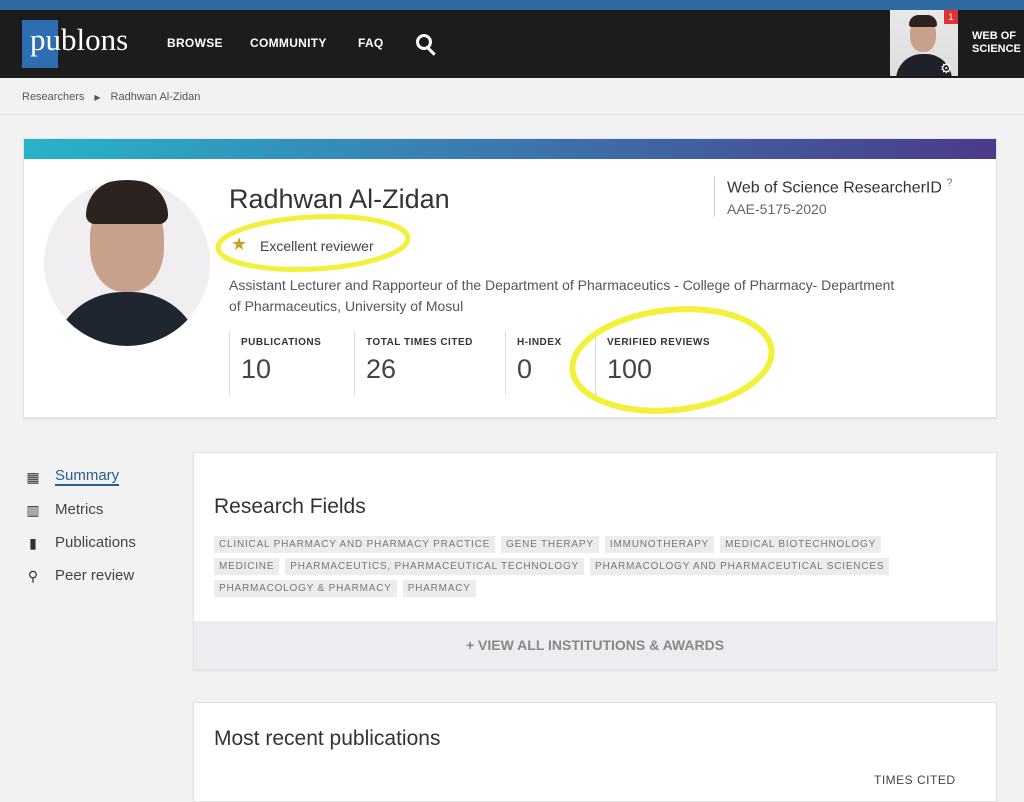  Describe the element at coordinates (595, 645) in the screenshot. I see `view-all-institutions-button: + VIEW ALL INSTITUTIONS & AWARDS` at that location.